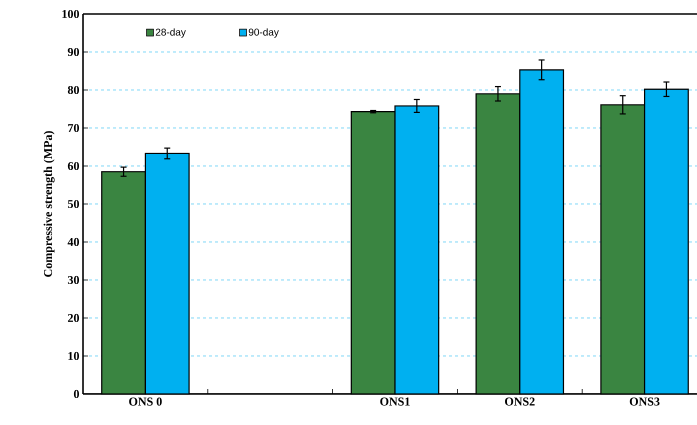  I want to click on y-tick-label: 60, so click(74, 166).